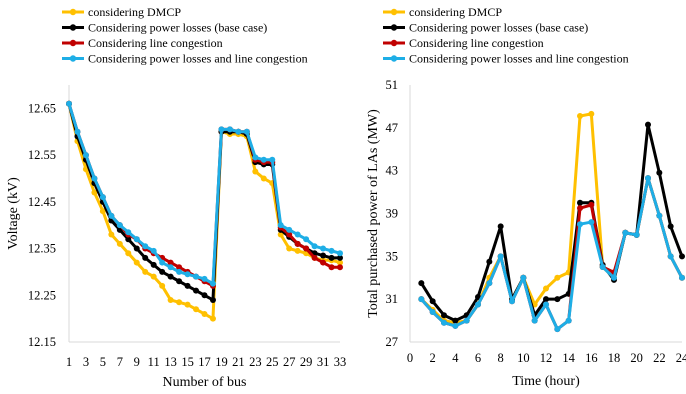 The image size is (686, 394). I want to click on y-axis-label: Voltage (kV), so click(13, 213).